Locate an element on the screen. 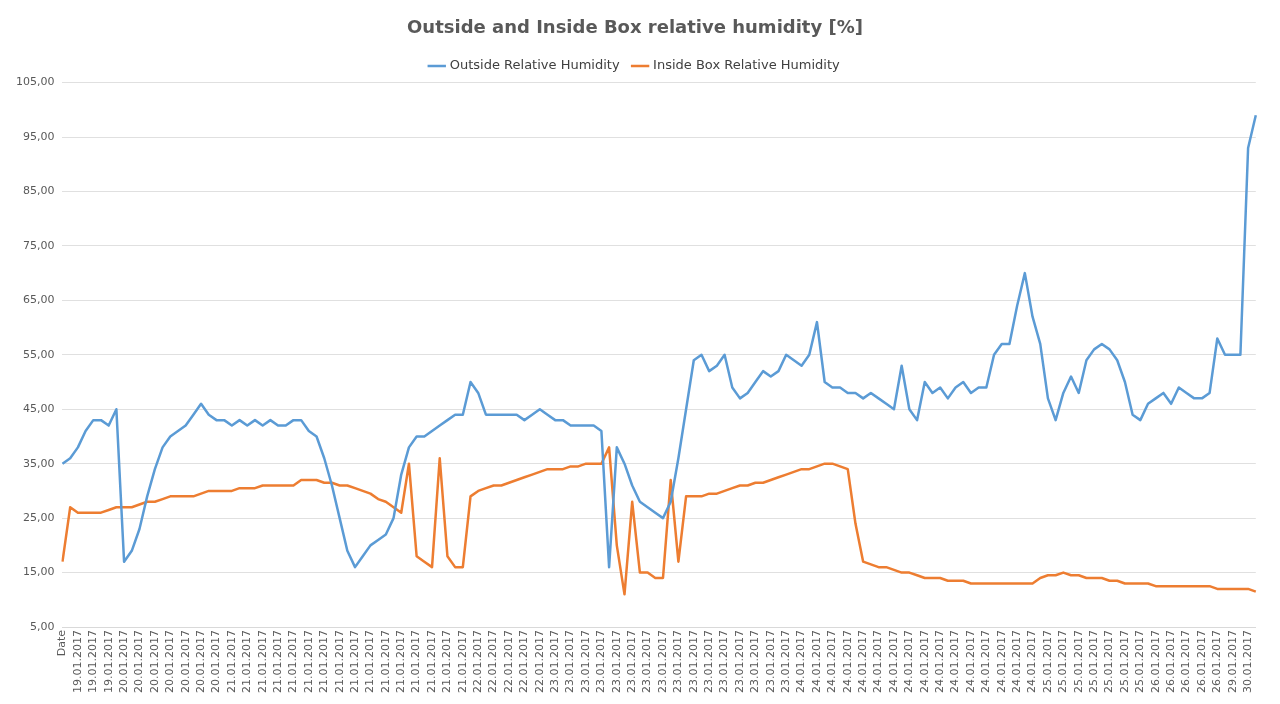 The image size is (1280, 704). x-tick-label: 30.01.2017 is located at coordinates (1247, 661).